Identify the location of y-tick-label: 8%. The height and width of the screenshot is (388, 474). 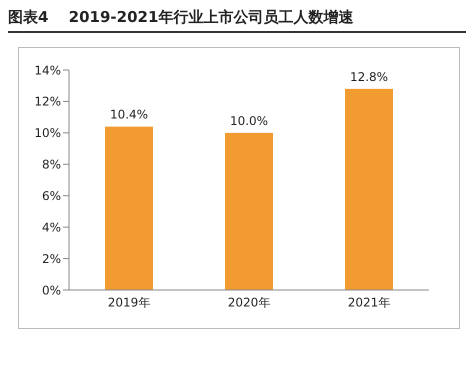
(51, 165).